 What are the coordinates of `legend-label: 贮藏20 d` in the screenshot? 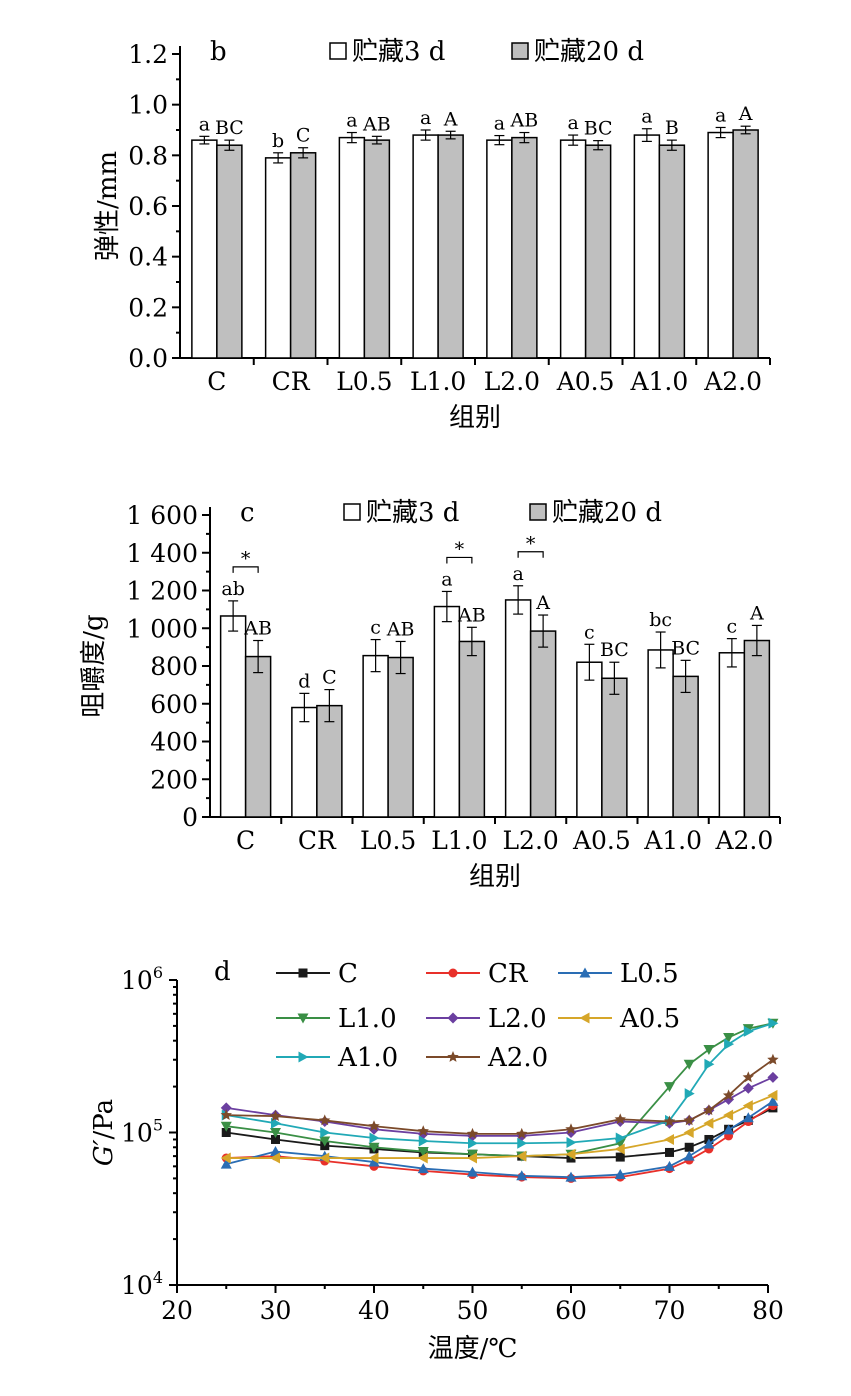 It's located at (589, 52).